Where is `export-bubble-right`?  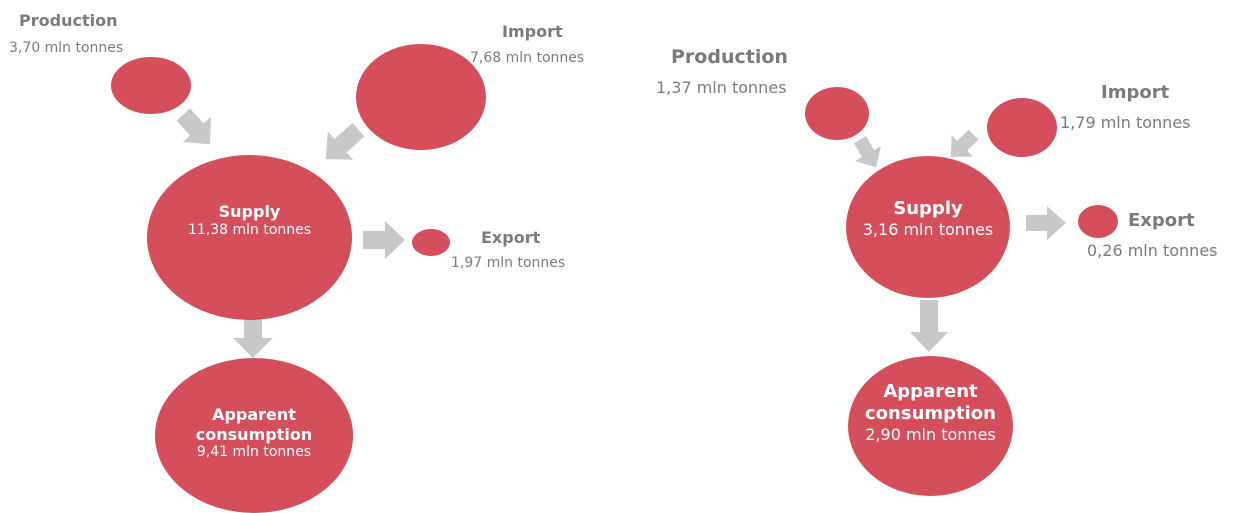
export-bubble-right is located at coordinates (1098, 221).